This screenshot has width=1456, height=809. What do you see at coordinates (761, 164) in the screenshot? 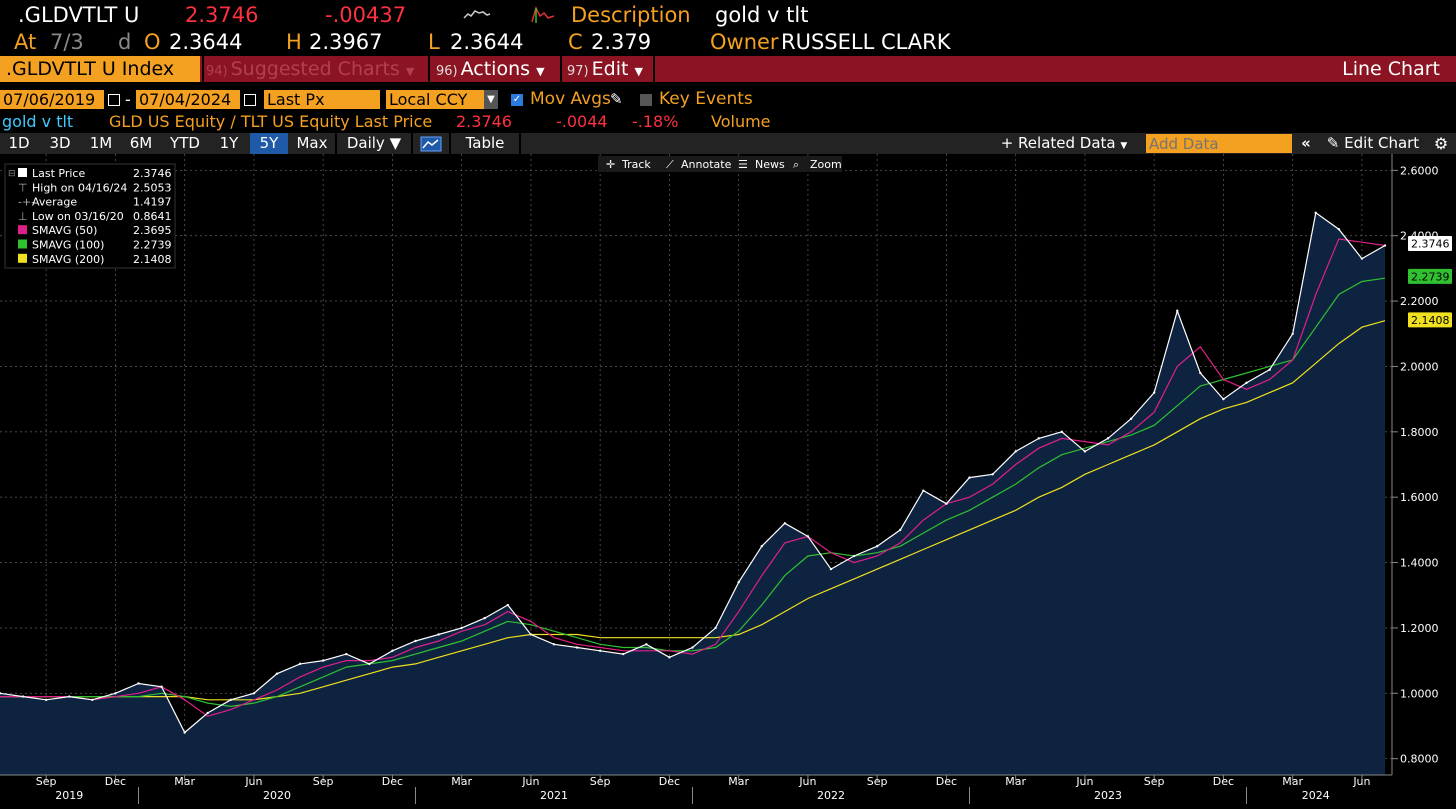
I see `news-tool: ☰ News` at bounding box center [761, 164].